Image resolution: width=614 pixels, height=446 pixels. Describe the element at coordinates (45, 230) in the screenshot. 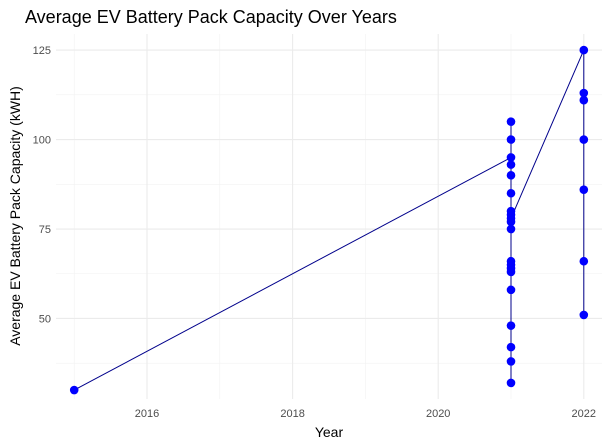

I see `y-tick-label: 75` at that location.